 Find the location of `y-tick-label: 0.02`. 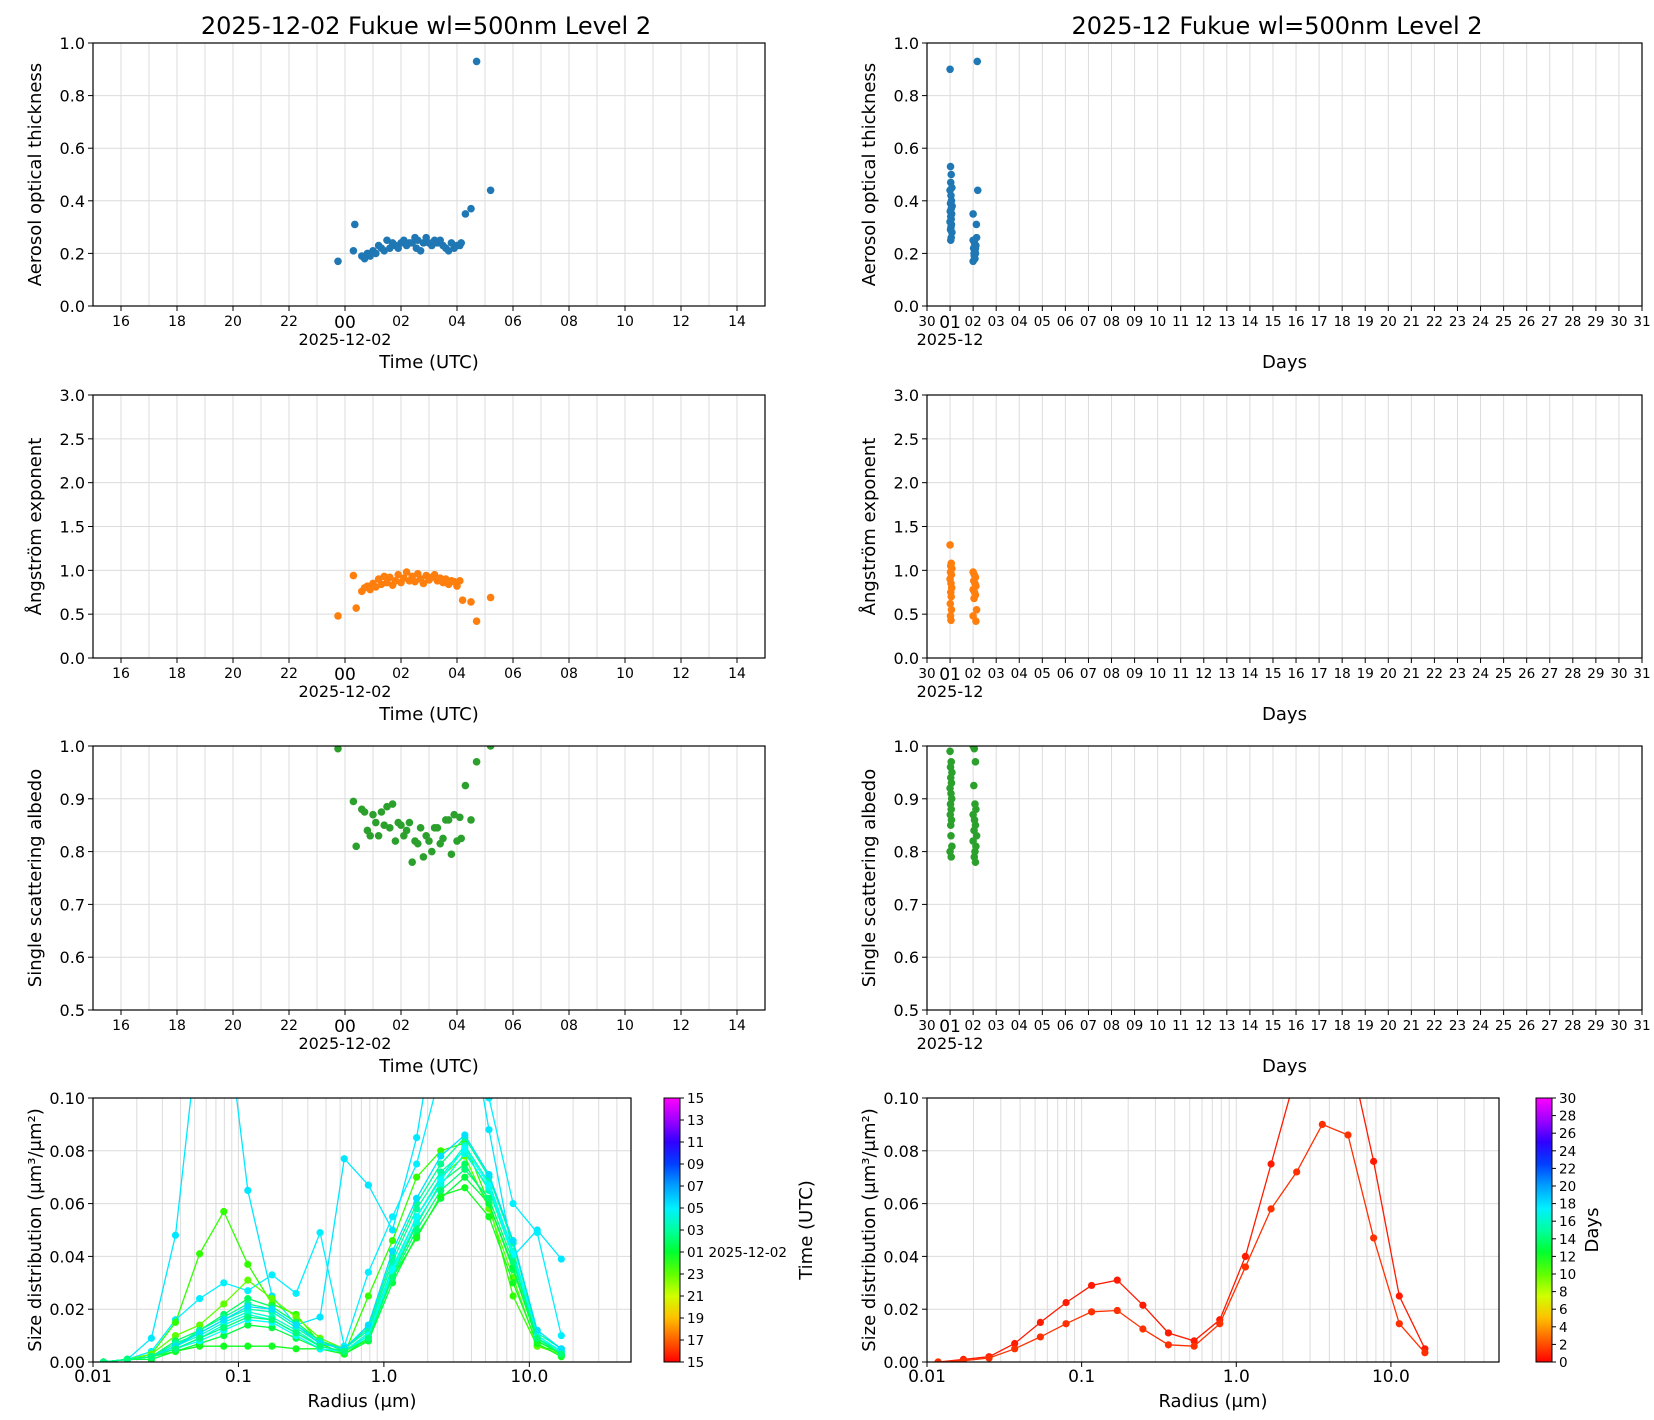

y-tick-label: 0.02 is located at coordinates (901, 1309).